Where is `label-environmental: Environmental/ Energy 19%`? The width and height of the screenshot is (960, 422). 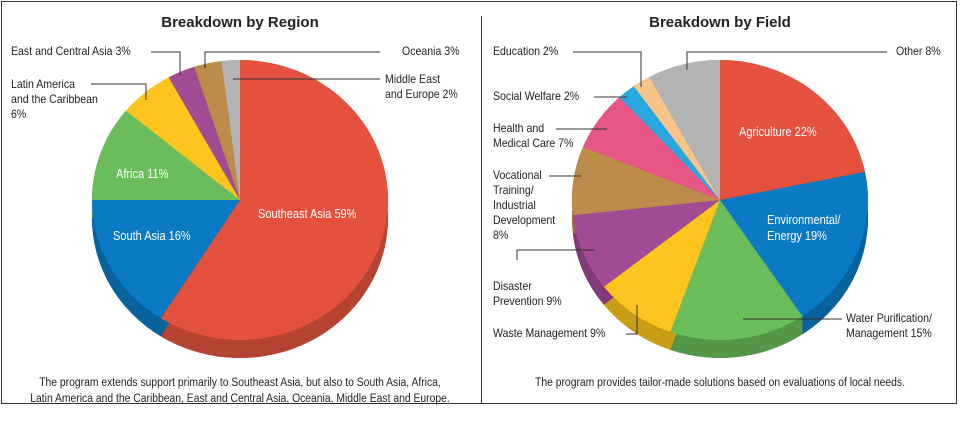 label-environmental: Environmental/ Energy 19% is located at coordinates (803, 228).